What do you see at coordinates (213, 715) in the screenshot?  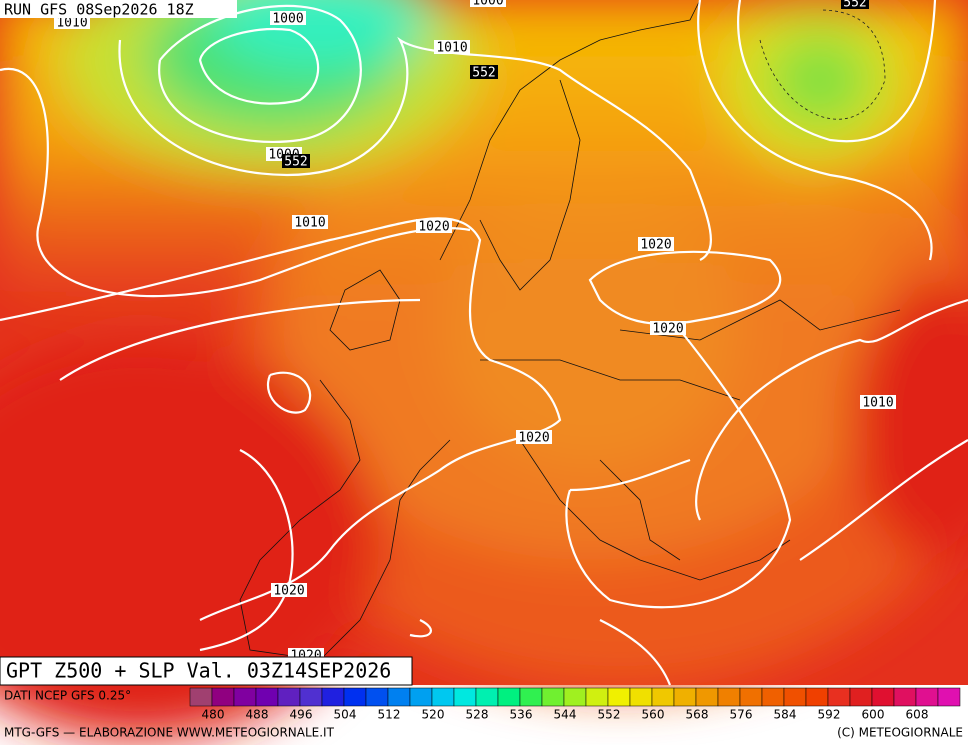 I see `colorbar-label: 480` at bounding box center [213, 715].